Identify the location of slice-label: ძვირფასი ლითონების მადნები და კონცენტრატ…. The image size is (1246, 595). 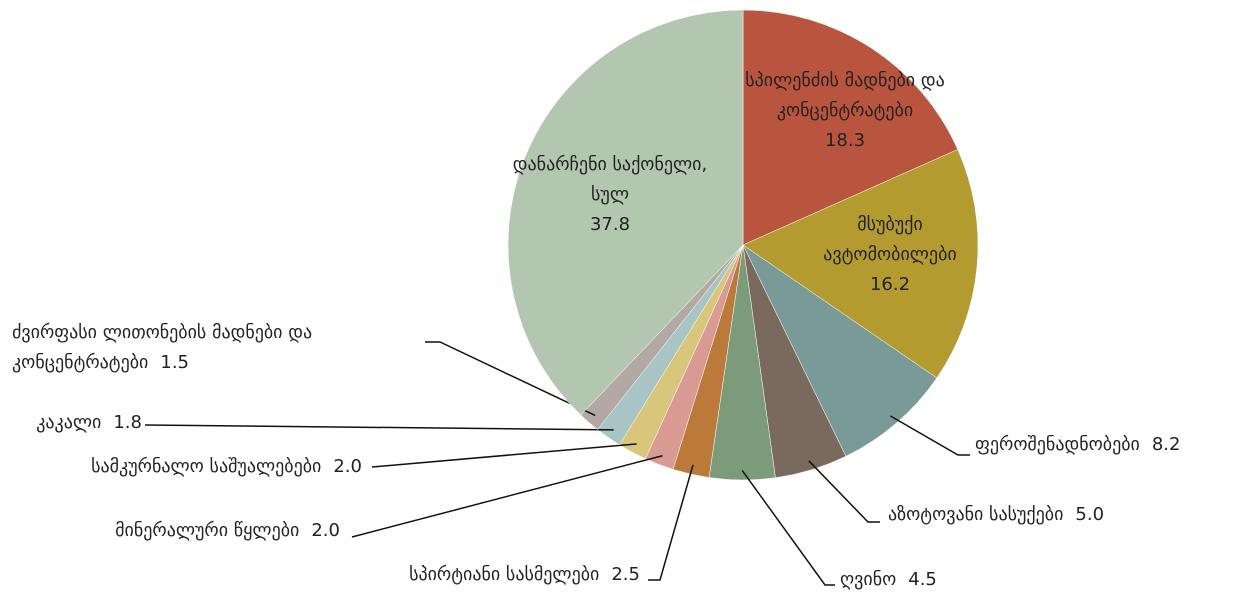
(222, 348).